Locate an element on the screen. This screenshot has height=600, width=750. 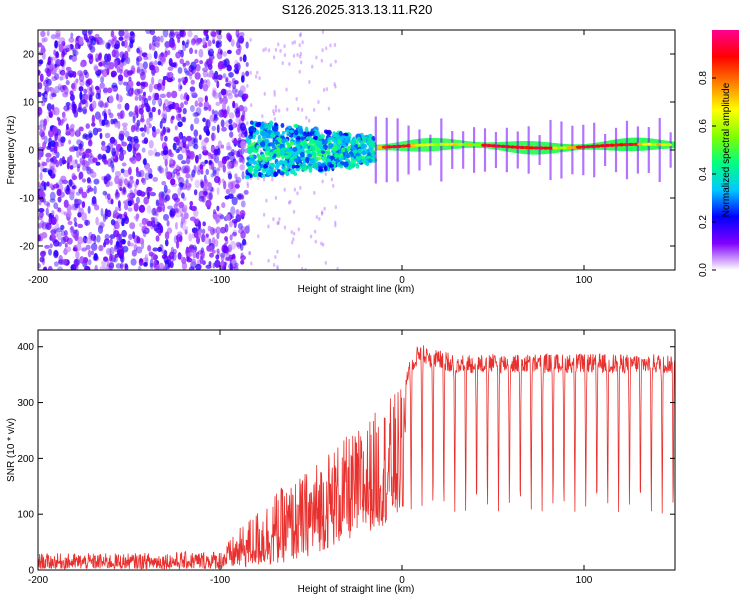
snr-x-tick-label: -200 is located at coordinates (38, 580).